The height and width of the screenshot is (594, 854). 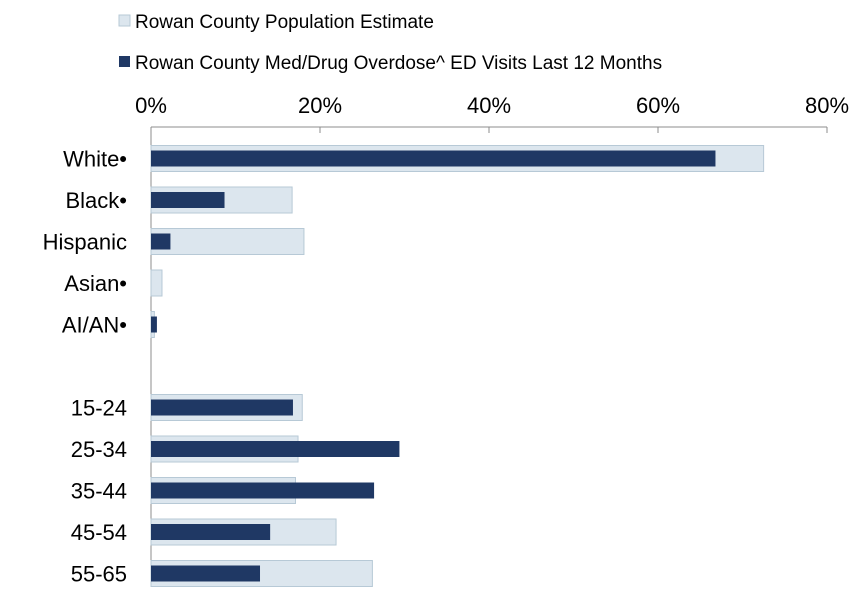 I want to click on x-tick-label: 80%, so click(x=827, y=105).